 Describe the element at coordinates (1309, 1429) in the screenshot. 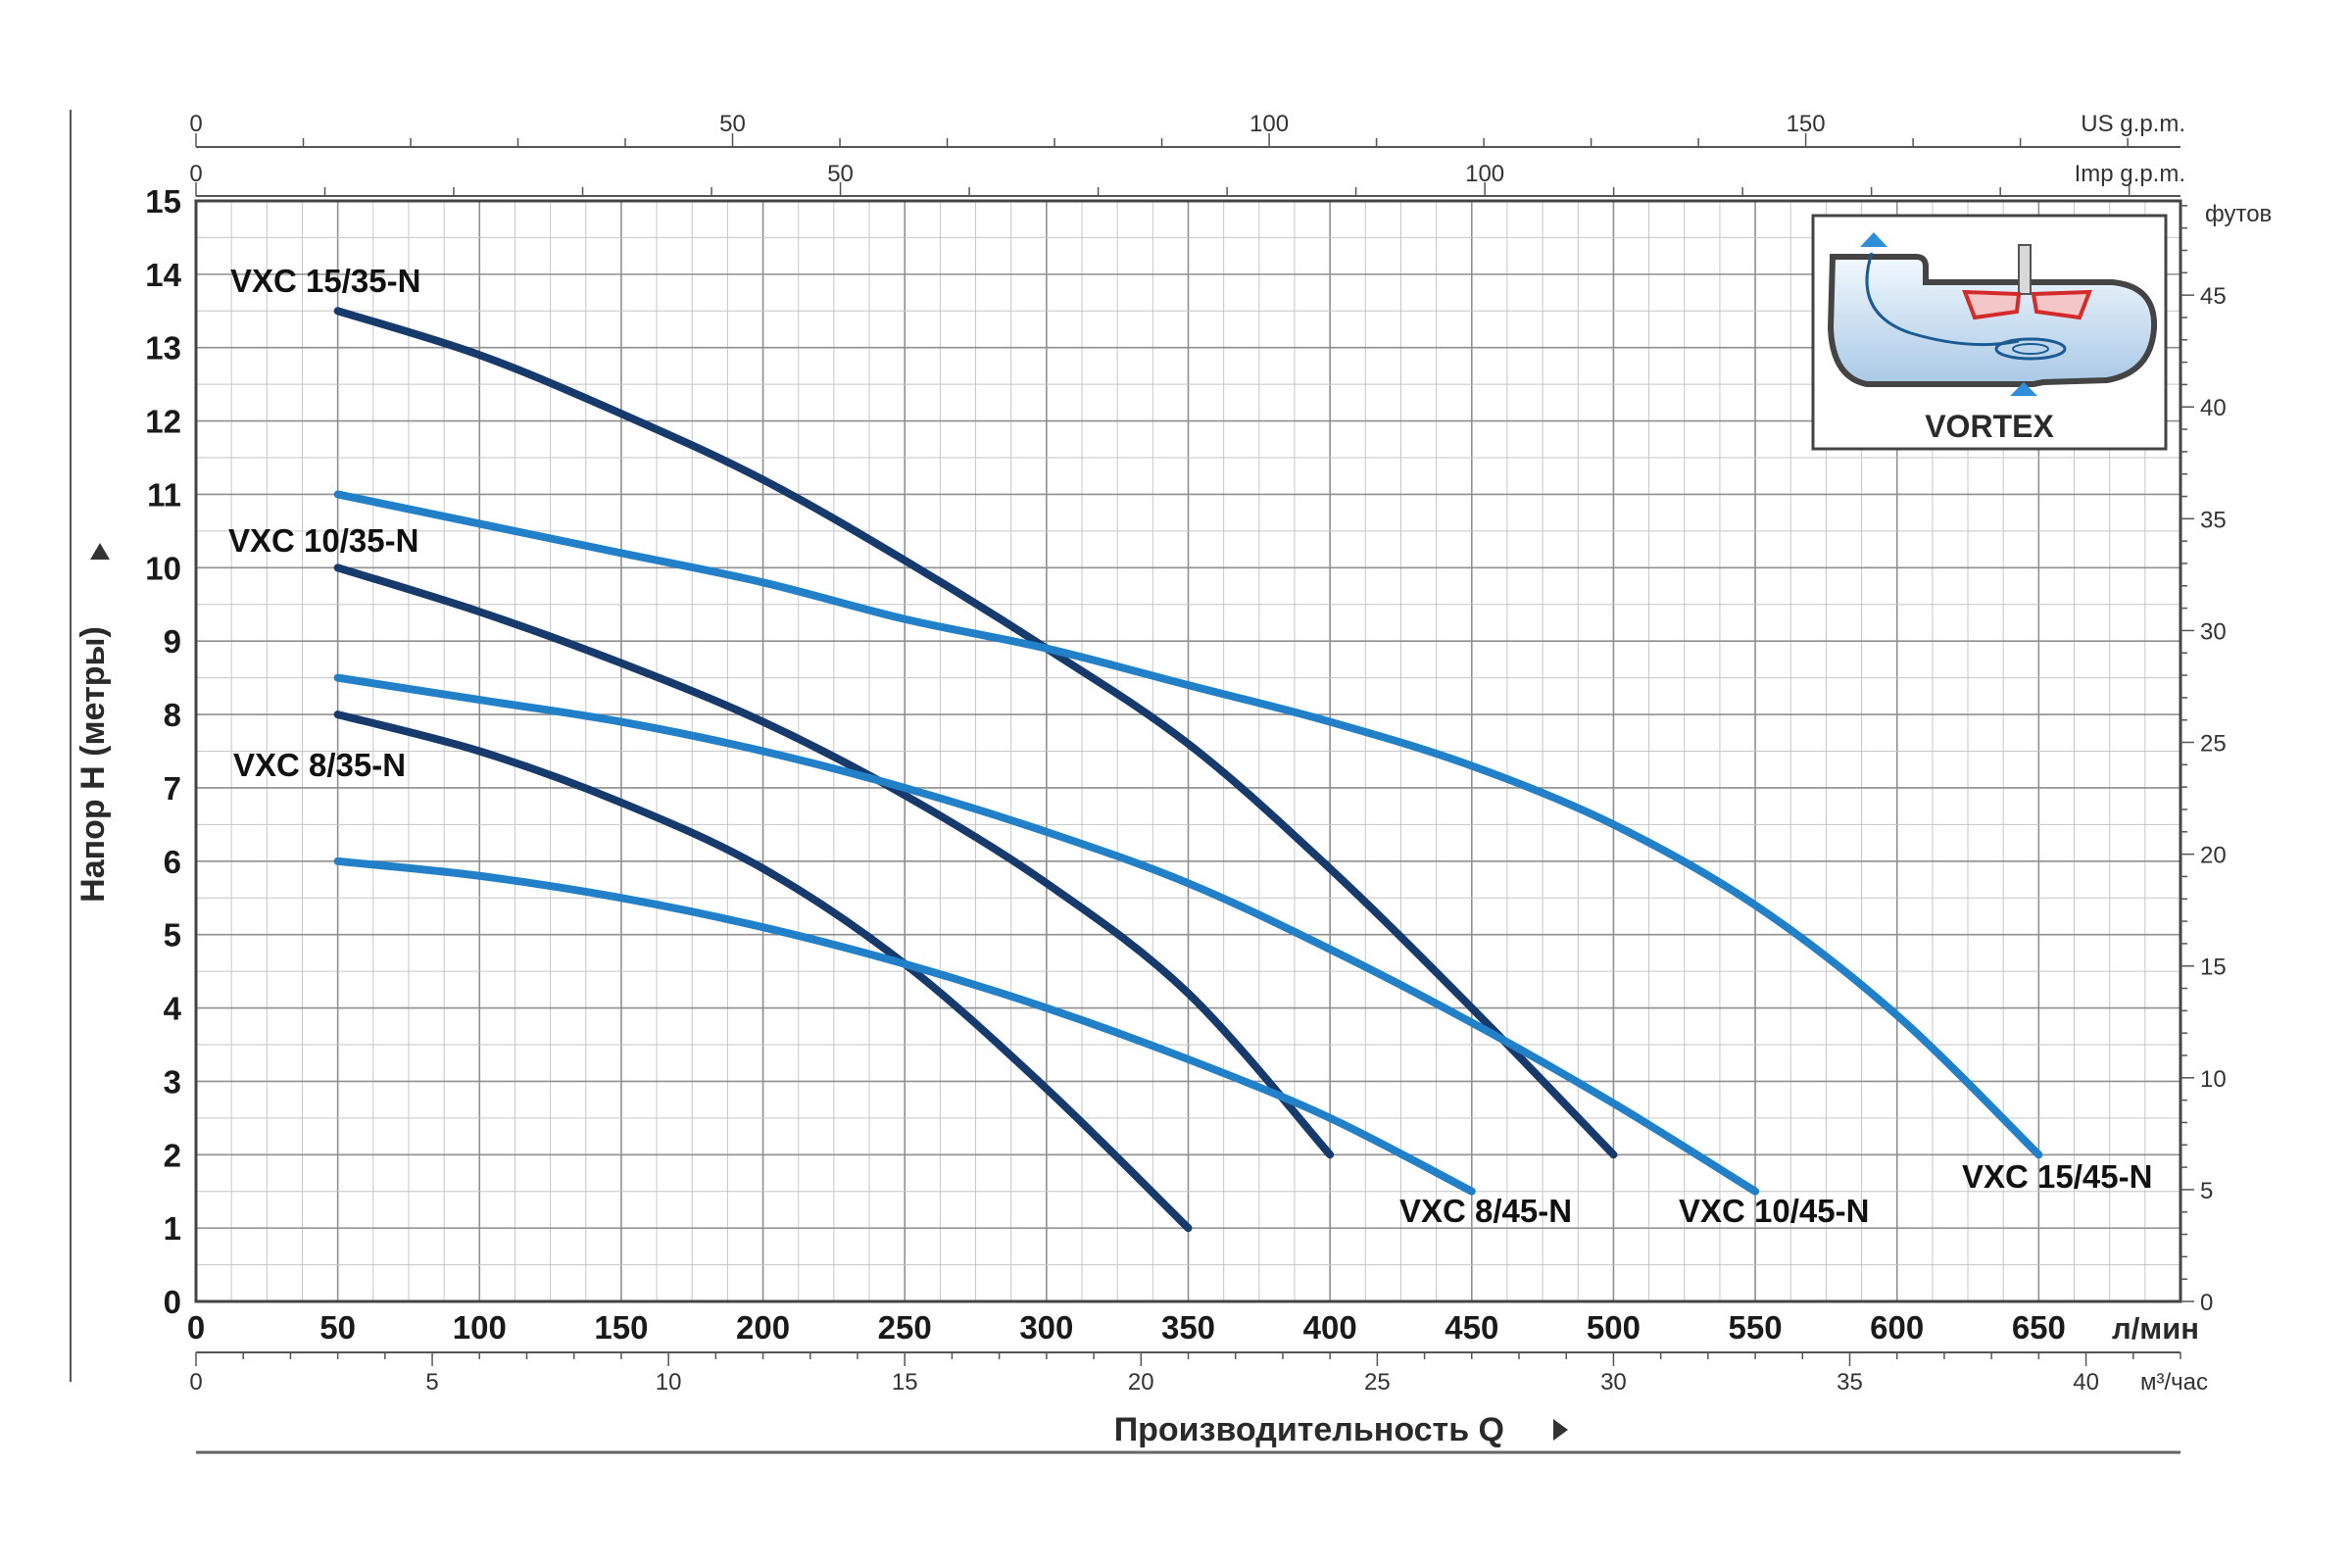

I see `x-axis-title: Производительность Q` at that location.